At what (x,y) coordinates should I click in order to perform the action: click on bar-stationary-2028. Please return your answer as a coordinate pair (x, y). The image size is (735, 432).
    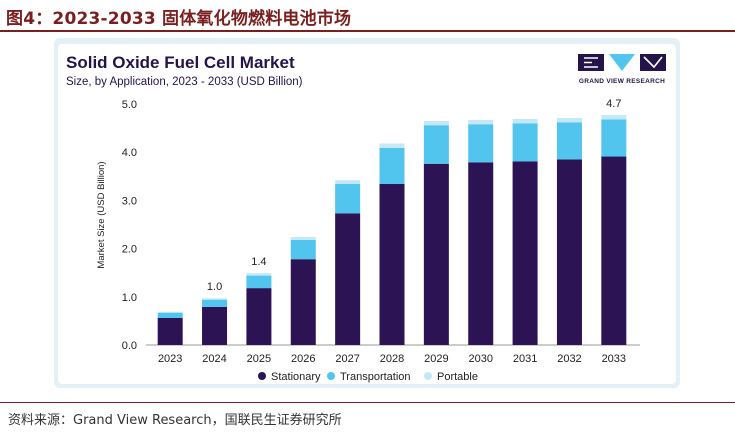
    Looking at the image, I should click on (392, 264).